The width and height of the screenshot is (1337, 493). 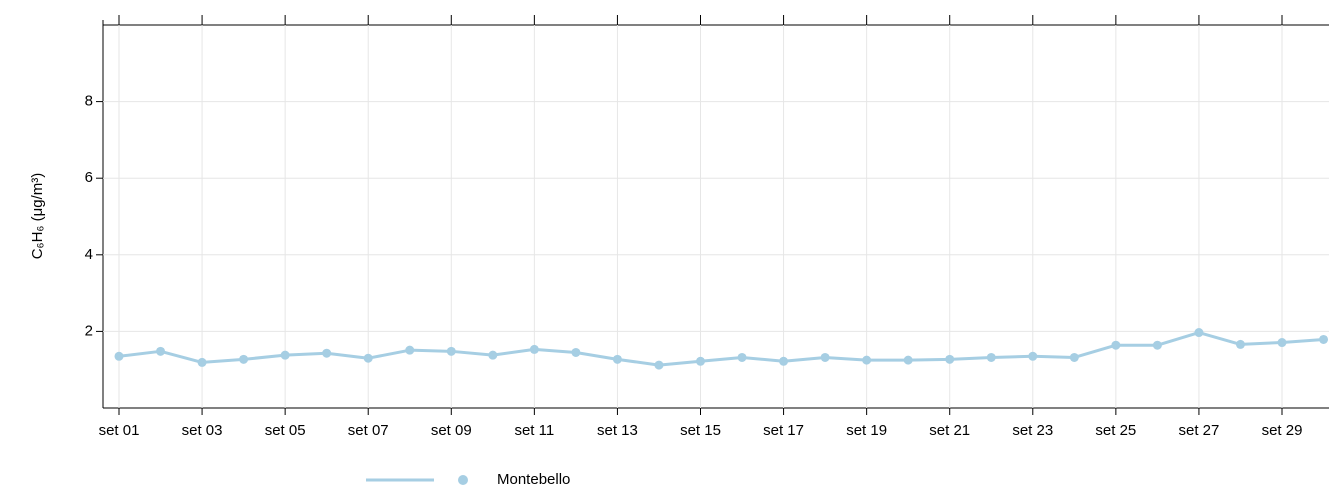 What do you see at coordinates (721, 349) in the screenshot?
I see `series-line` at bounding box center [721, 349].